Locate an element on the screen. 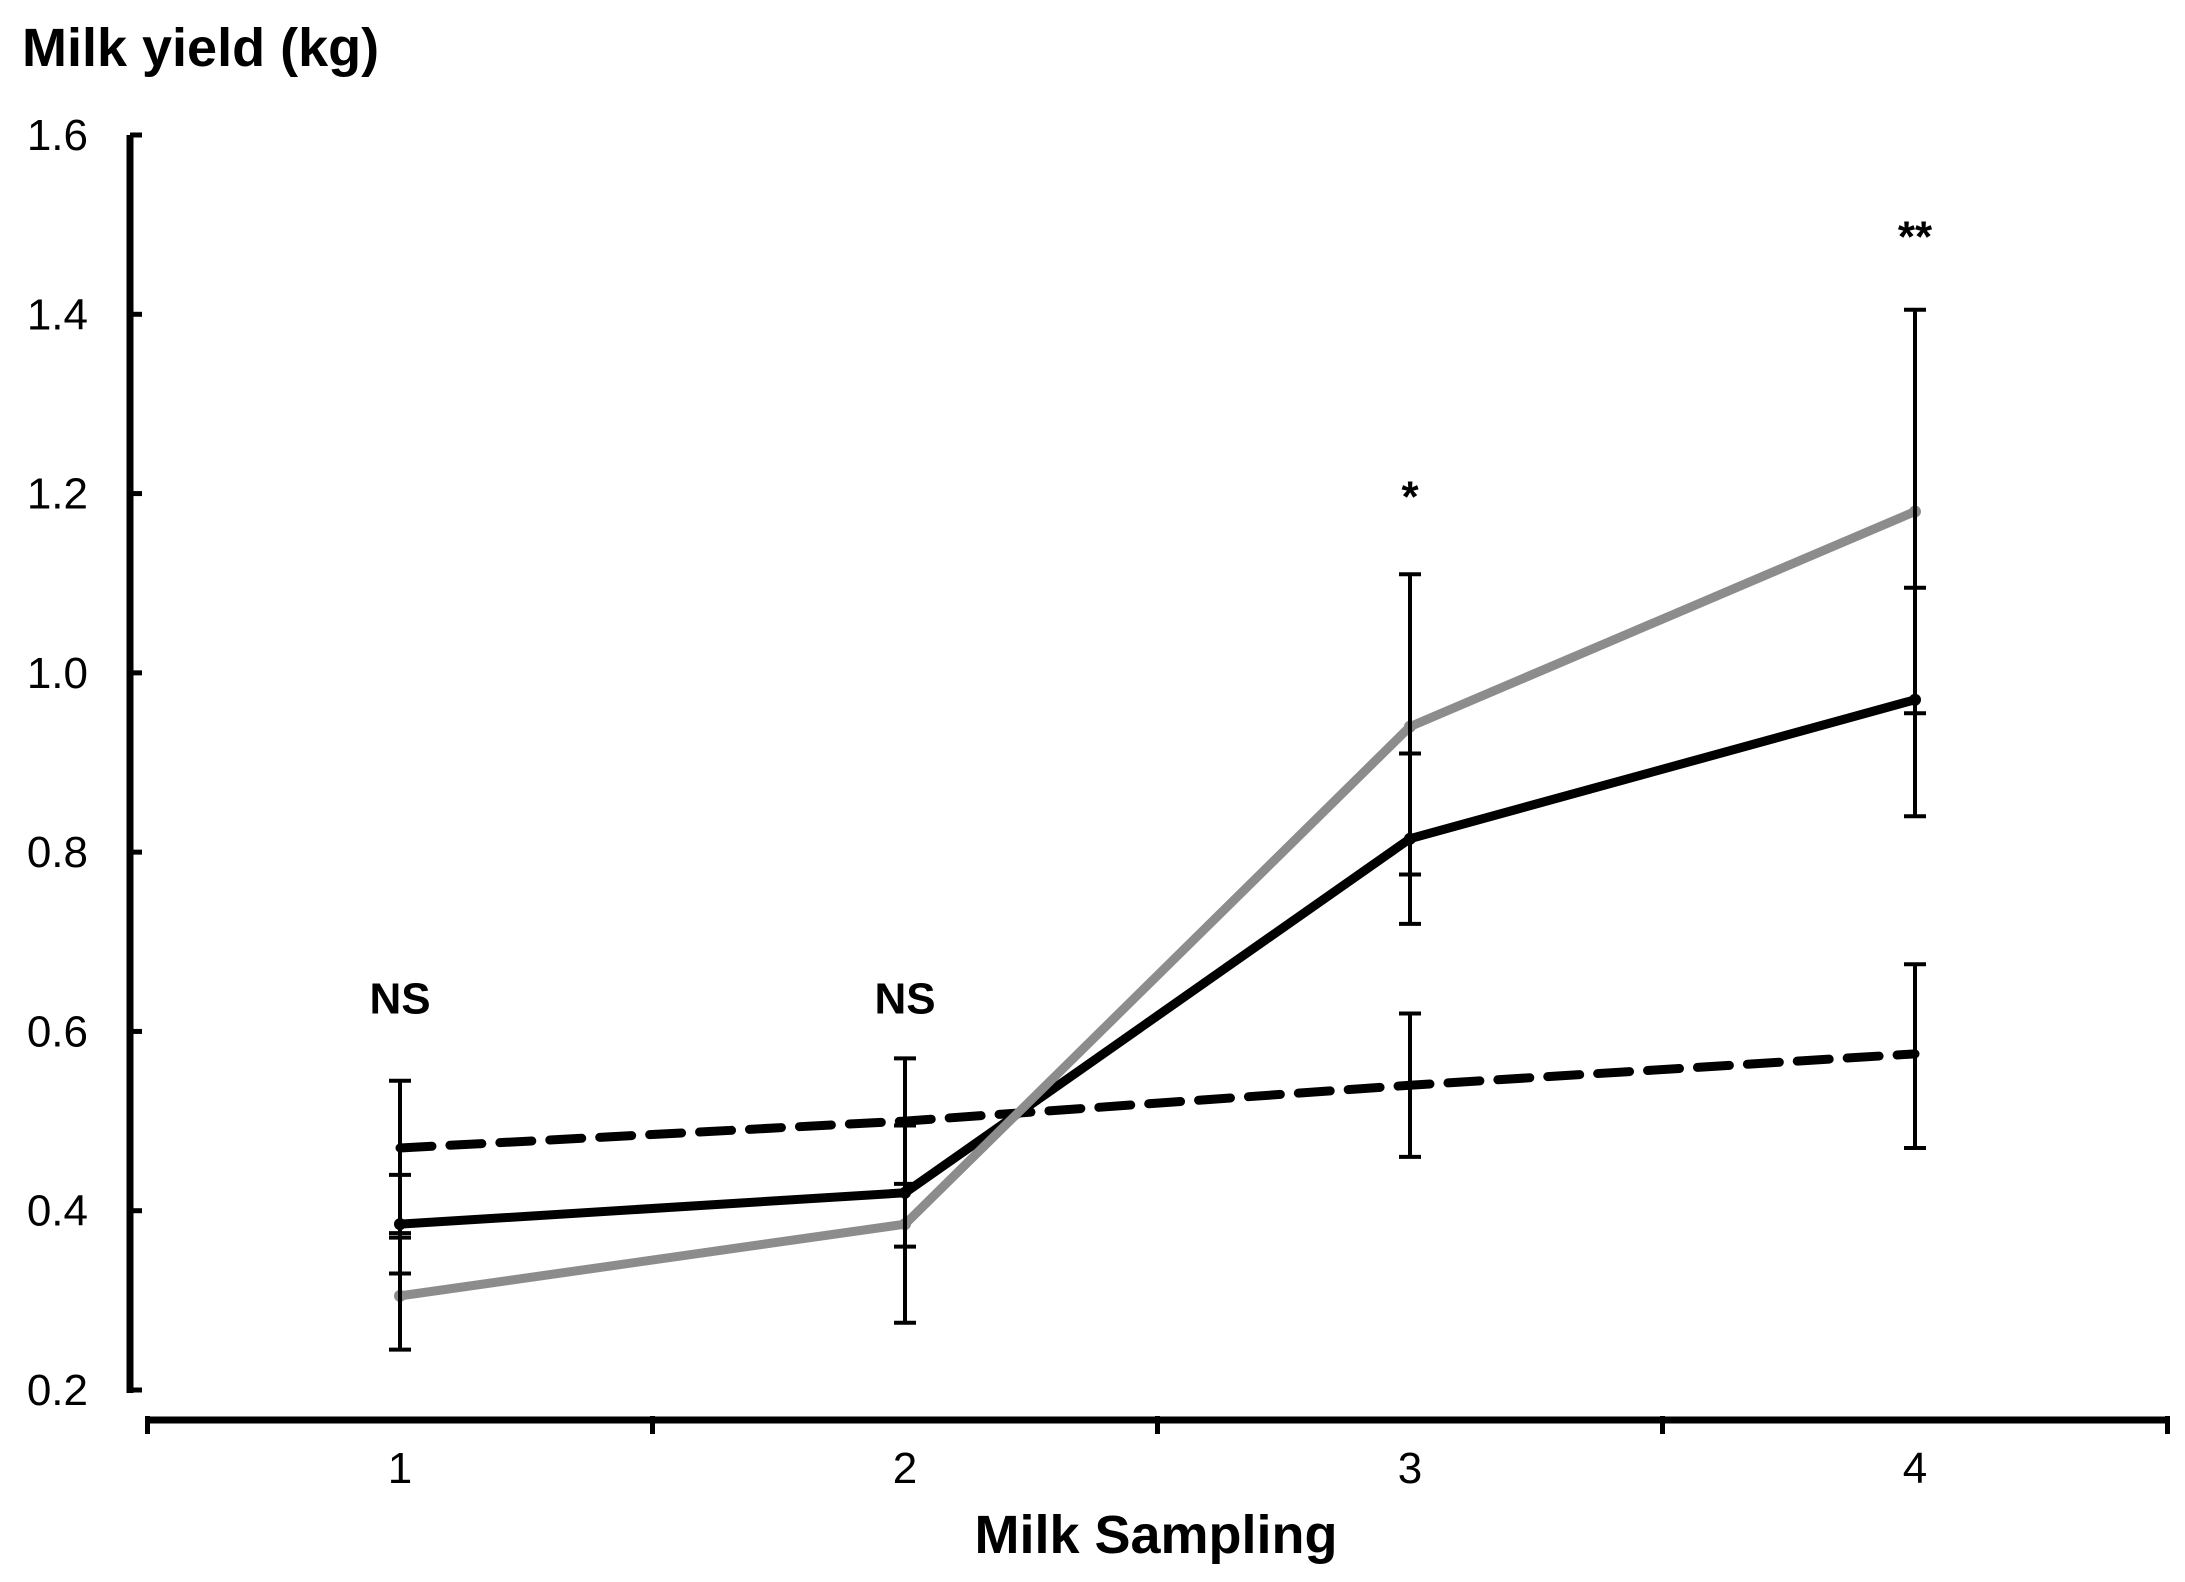 The width and height of the screenshot is (2185, 1582). y-axis-title: Milk yield (kg) is located at coordinates (200, 48).